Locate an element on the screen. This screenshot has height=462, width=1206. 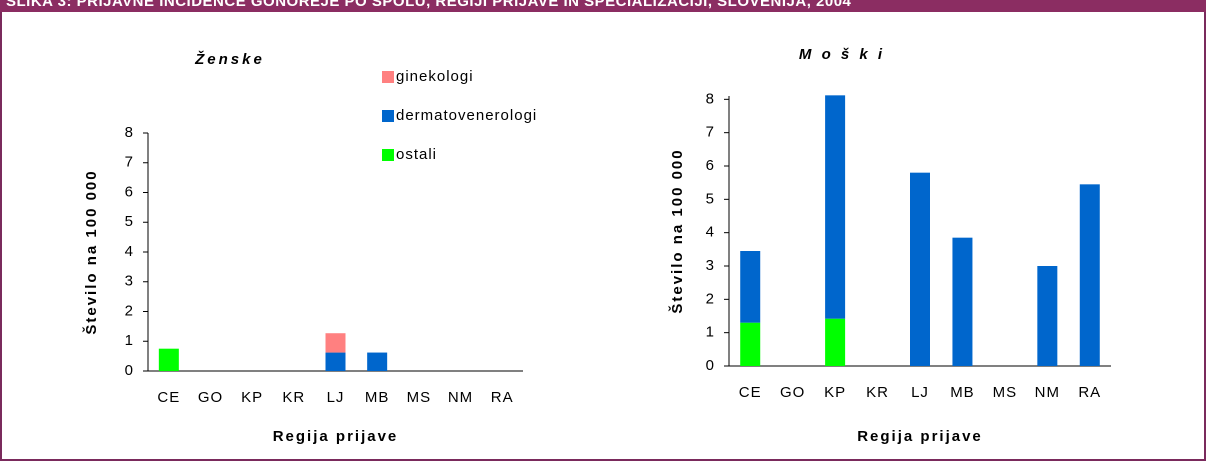
header-bar is located at coordinates (603, 6).